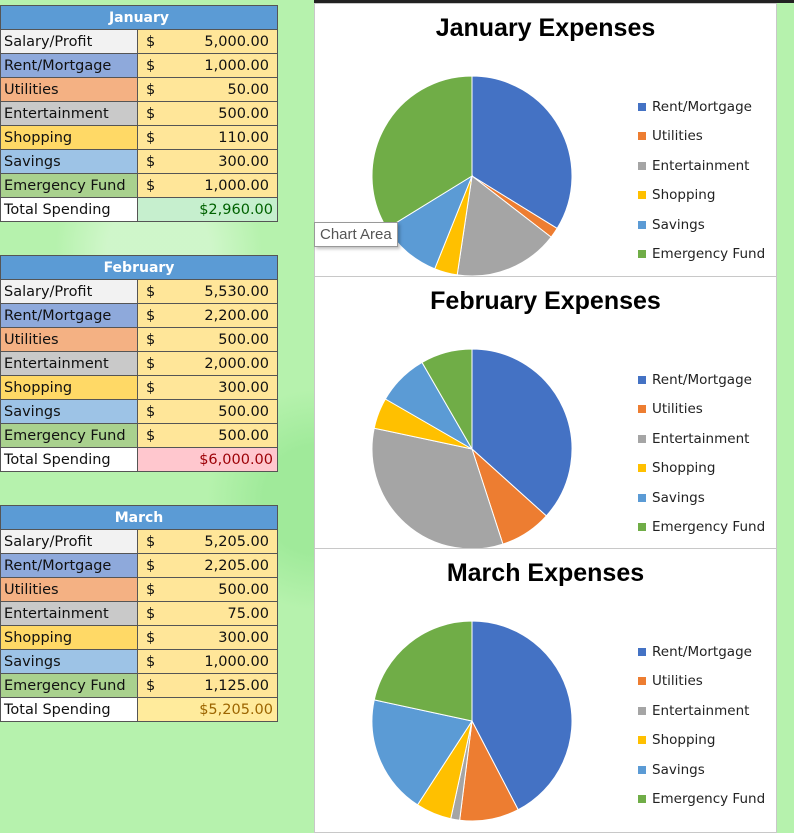 The width and height of the screenshot is (794, 833). I want to click on month-header: January, so click(139, 17).